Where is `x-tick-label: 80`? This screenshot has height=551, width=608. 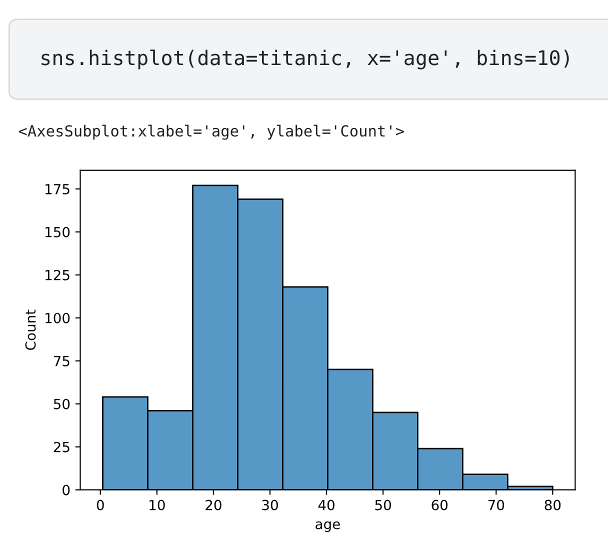 x-tick-label: 80 is located at coordinates (552, 505).